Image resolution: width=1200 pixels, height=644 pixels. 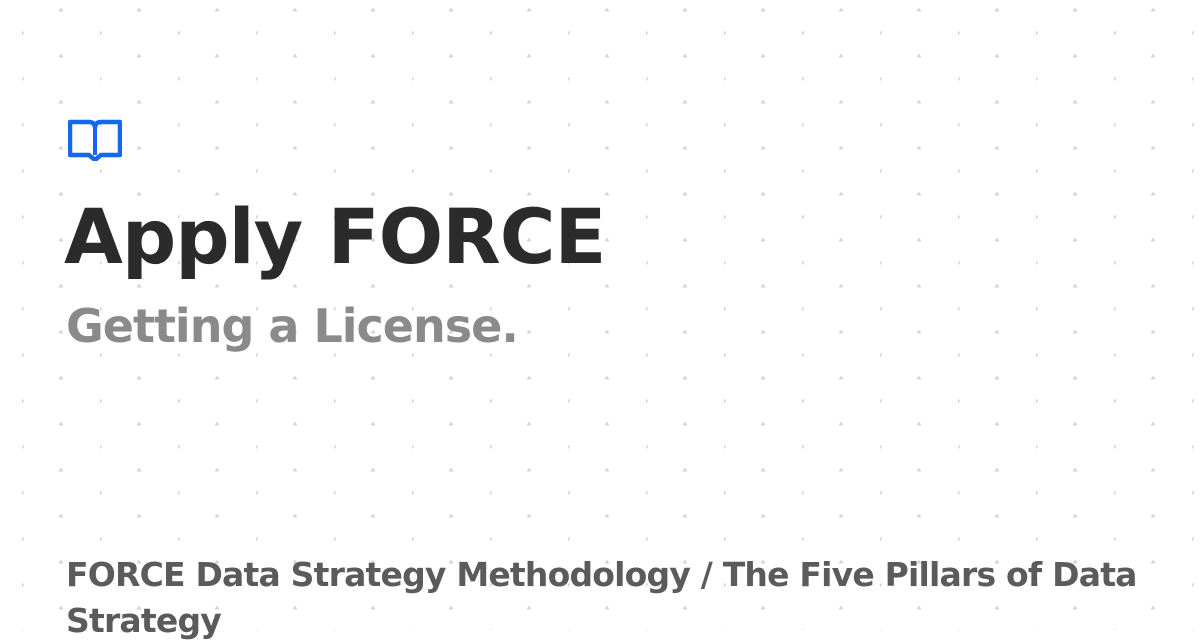 What do you see at coordinates (292, 326) in the screenshot?
I see `page-subtitle: Getting a License.` at bounding box center [292, 326].